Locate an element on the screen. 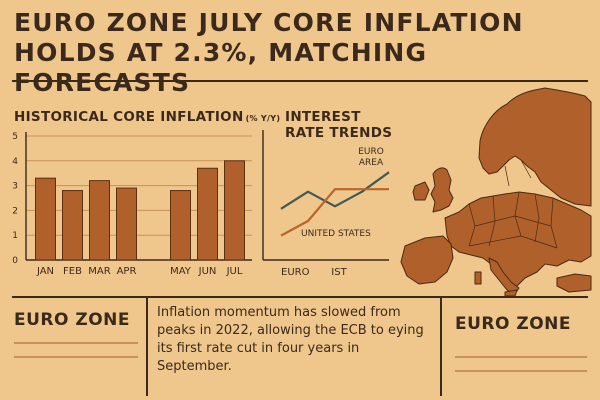 The image size is (600, 400). bar-chart-category-label: JUN is located at coordinates (207, 271).